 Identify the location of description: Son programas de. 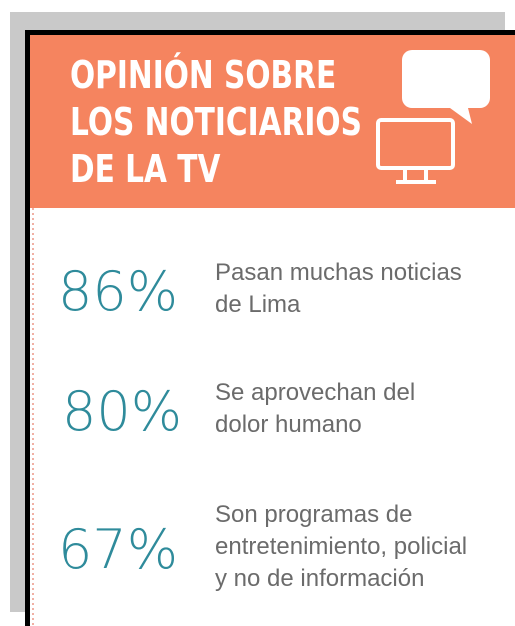
(313, 514).